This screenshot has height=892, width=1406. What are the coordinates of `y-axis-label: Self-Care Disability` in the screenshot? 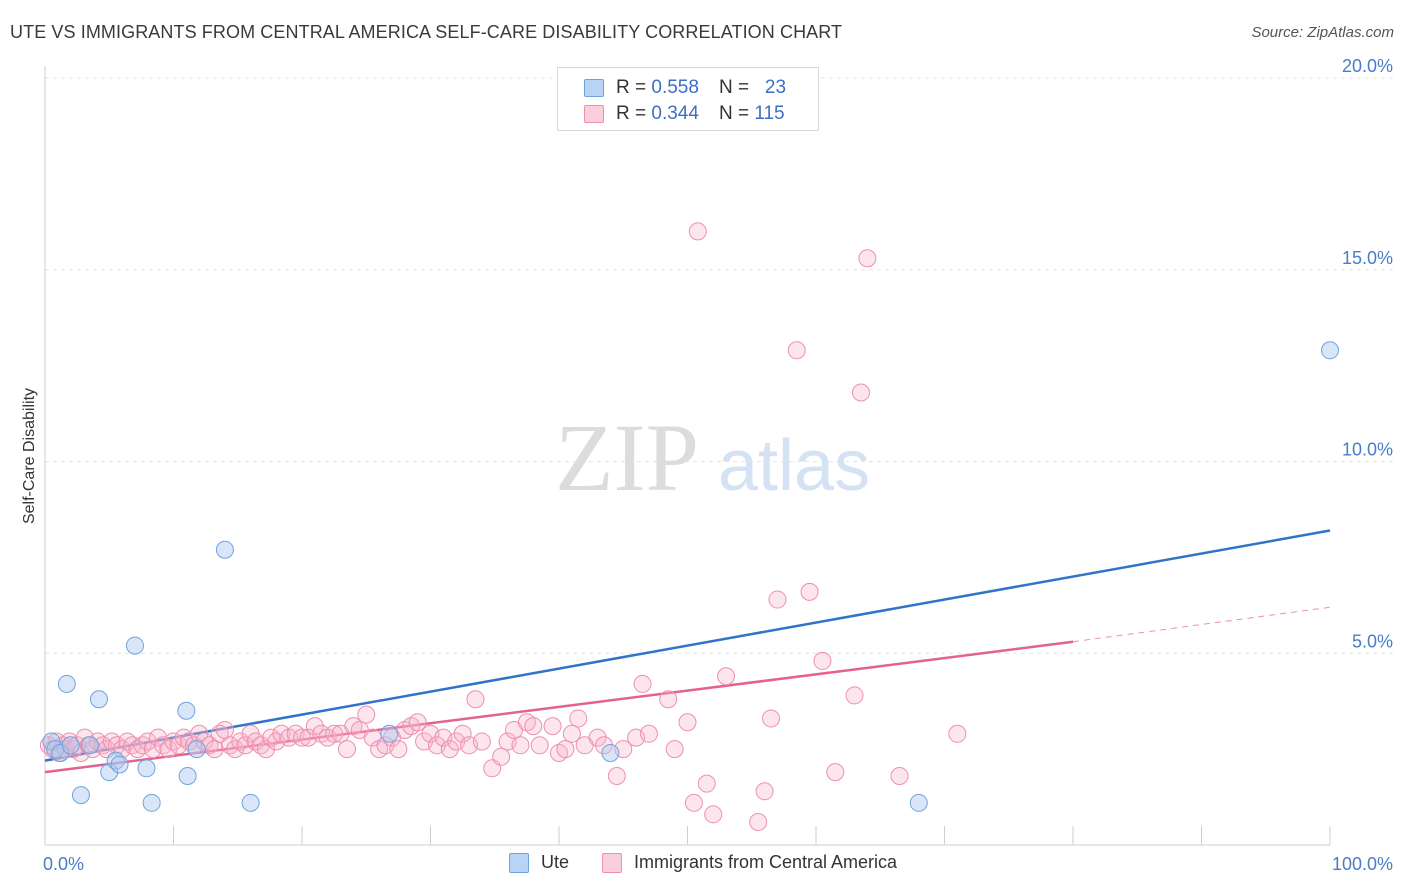 It's located at (29, 456).